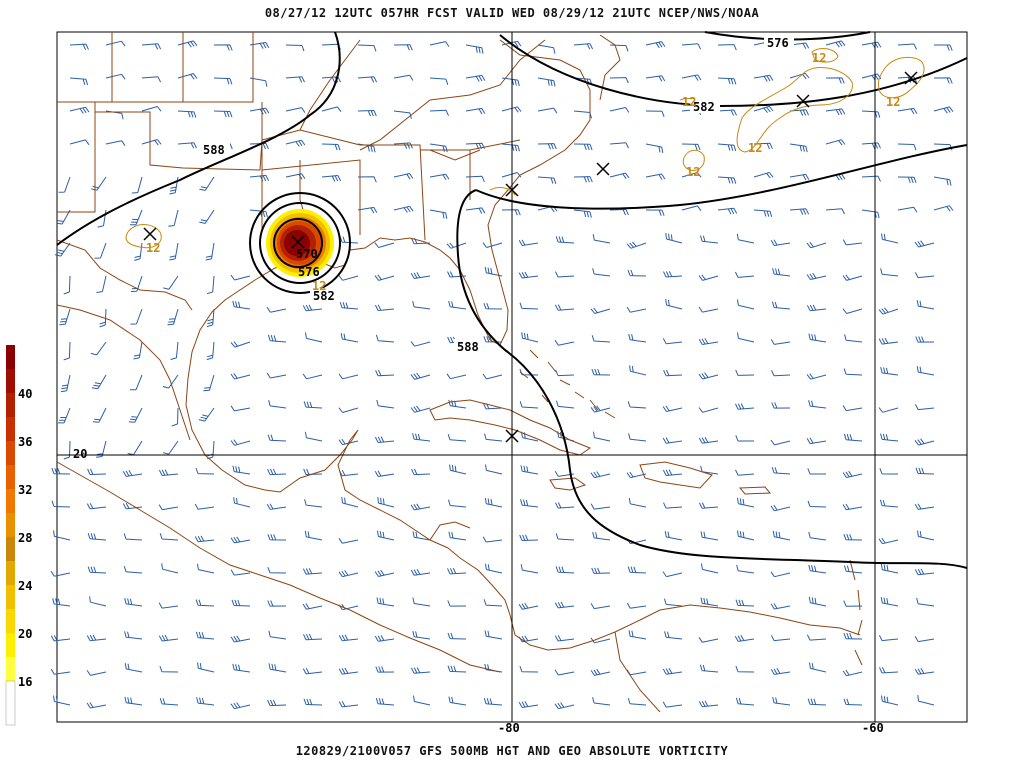 This screenshot has width=1024, height=768. Describe the element at coordinates (198, 138) in the screenshot. I see `contour-588-west` at that location.